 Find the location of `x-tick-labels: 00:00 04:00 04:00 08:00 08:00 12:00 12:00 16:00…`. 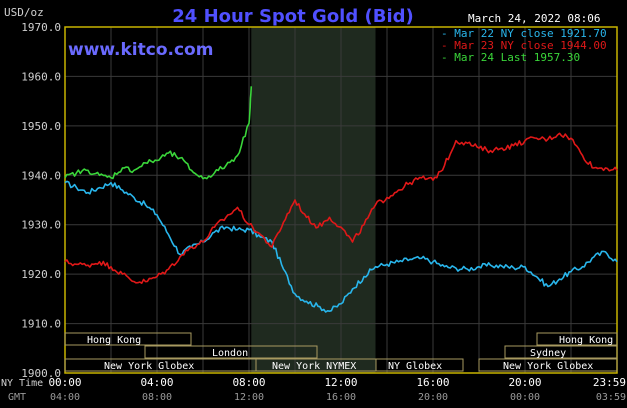

x-tick-labels: 00:00 04:00 04:00 08:00 08:00 12:00 12:00 16:00… is located at coordinates (337, 389).